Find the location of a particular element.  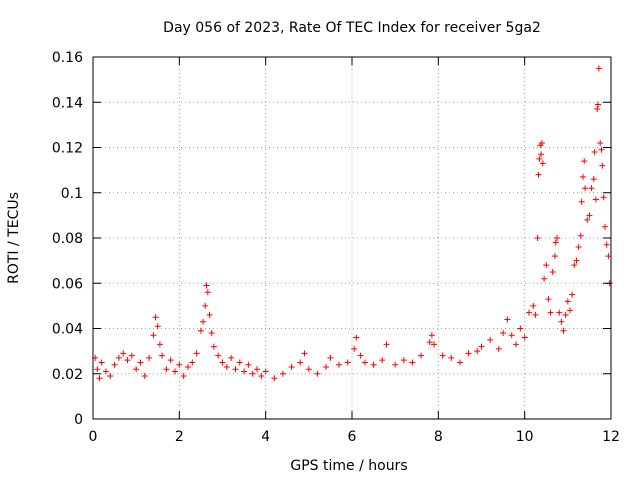

y-tick-label: 0.16 is located at coordinates (67, 58).